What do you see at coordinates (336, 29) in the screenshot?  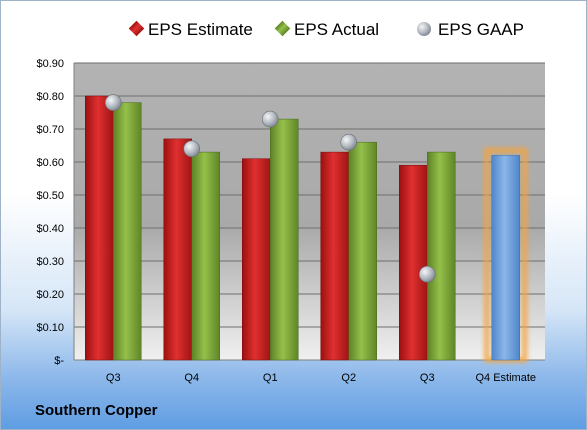 I see `legend-label-eps-actual: EPS Actual` at bounding box center [336, 29].